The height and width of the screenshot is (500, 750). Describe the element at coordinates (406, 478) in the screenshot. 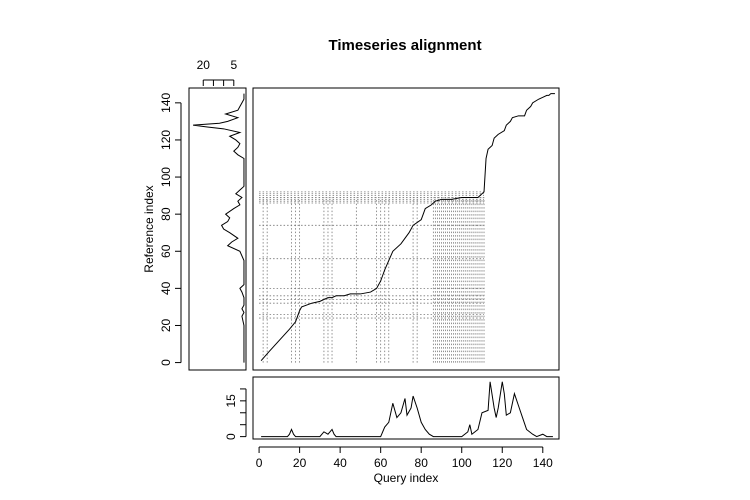

I see `x-axis-label: Query index` at that location.